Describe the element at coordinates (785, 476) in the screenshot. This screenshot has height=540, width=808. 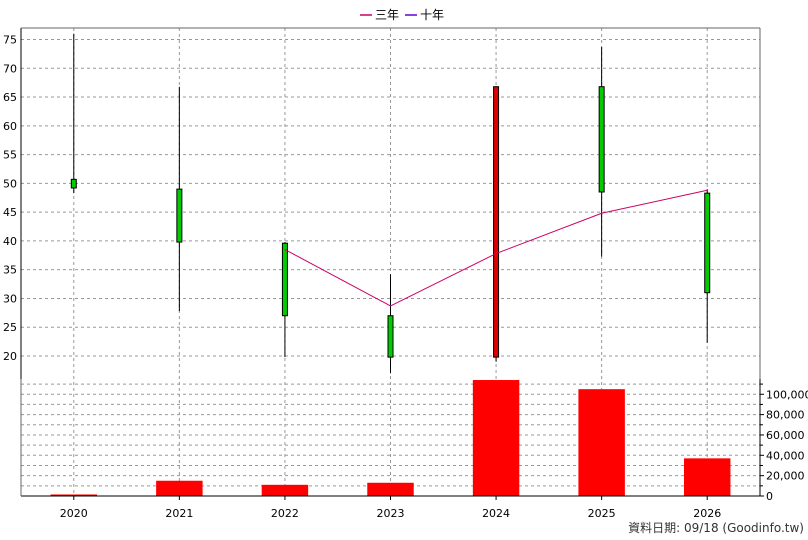
I see `volume-tick-label-20000: 20,000` at that location.